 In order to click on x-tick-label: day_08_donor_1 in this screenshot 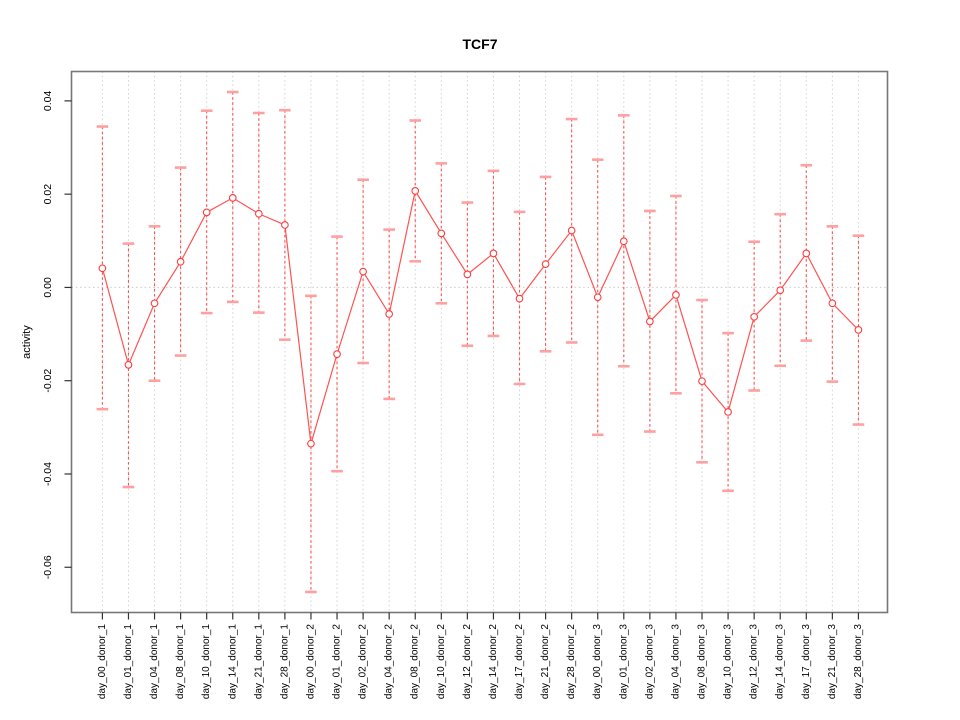, I will do `click(180, 662)`.